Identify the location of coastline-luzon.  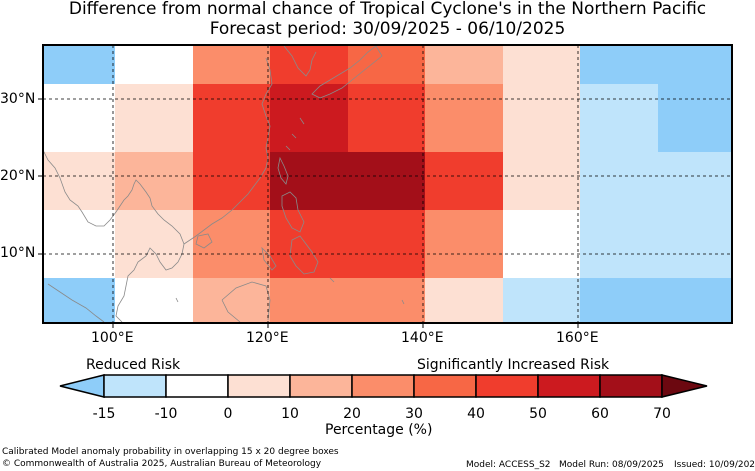
(293, 212).